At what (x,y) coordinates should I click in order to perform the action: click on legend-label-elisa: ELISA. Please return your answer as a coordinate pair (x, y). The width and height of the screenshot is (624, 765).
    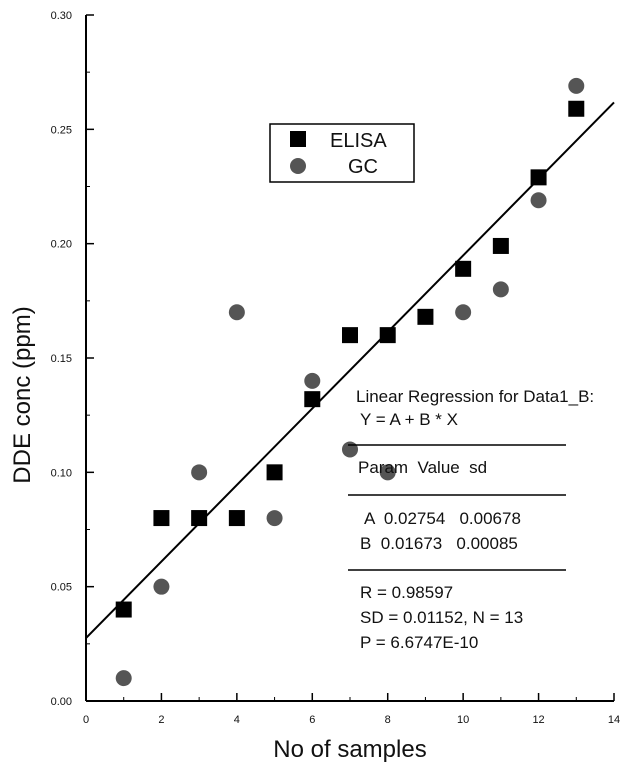
    Looking at the image, I should click on (358, 141).